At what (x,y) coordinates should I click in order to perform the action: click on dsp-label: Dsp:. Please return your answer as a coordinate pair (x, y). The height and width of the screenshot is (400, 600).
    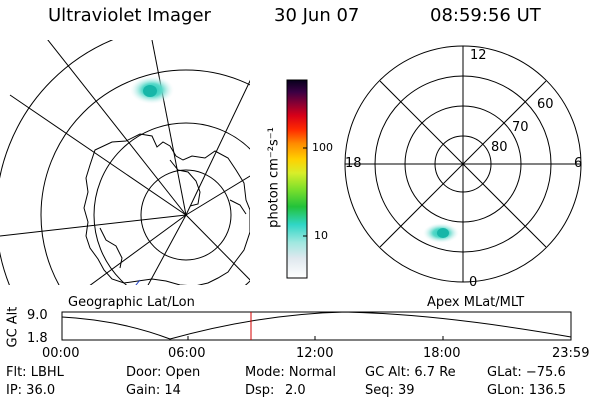
    Looking at the image, I should click on (260, 390).